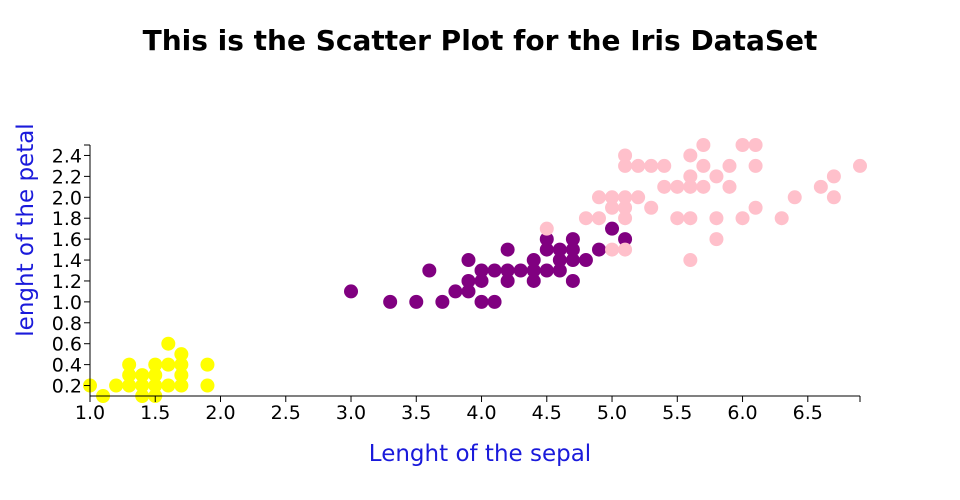 Image resolution: width=960 pixels, height=500 pixels. I want to click on x-tick-label: 4.5, so click(547, 413).